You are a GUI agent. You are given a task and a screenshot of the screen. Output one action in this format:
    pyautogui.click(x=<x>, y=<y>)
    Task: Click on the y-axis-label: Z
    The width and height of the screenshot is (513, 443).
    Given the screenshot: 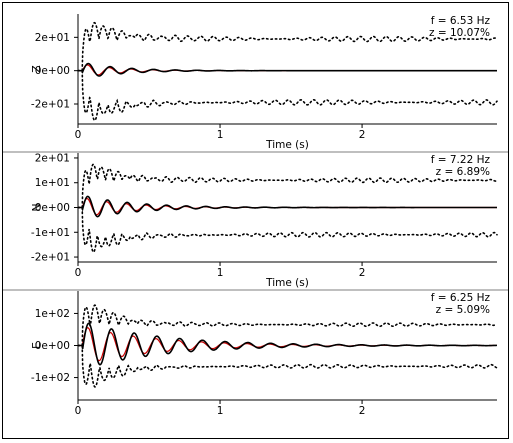 What is the action you would take?
    pyautogui.click(x=36, y=69)
    